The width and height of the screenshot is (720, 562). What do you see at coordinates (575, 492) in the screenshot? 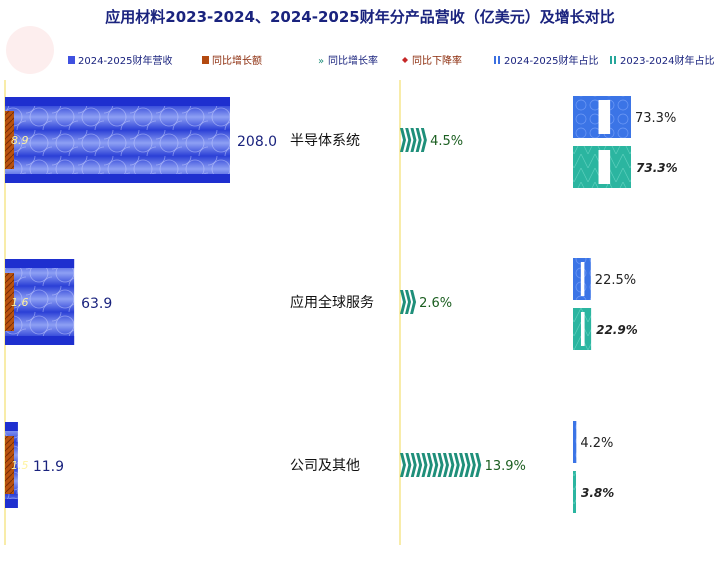
I see `share-2024-bar` at bounding box center [575, 492].